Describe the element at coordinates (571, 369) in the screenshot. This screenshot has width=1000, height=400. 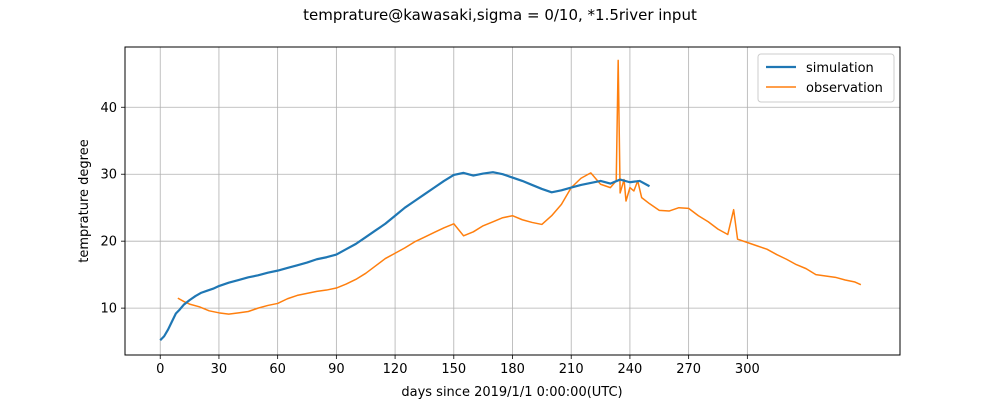
I see `x-tick-label: 210` at that location.